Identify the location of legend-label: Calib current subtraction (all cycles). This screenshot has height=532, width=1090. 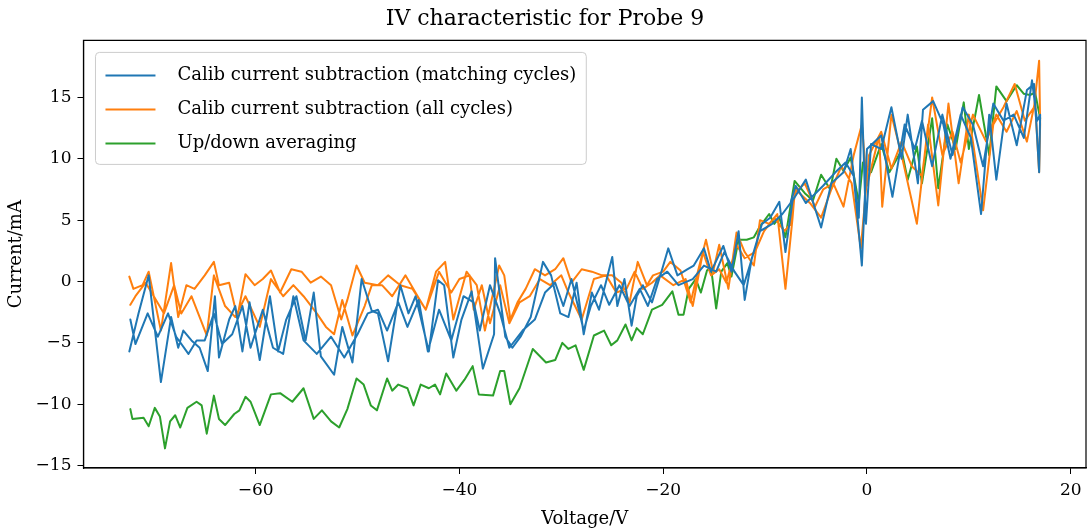
(345, 108).